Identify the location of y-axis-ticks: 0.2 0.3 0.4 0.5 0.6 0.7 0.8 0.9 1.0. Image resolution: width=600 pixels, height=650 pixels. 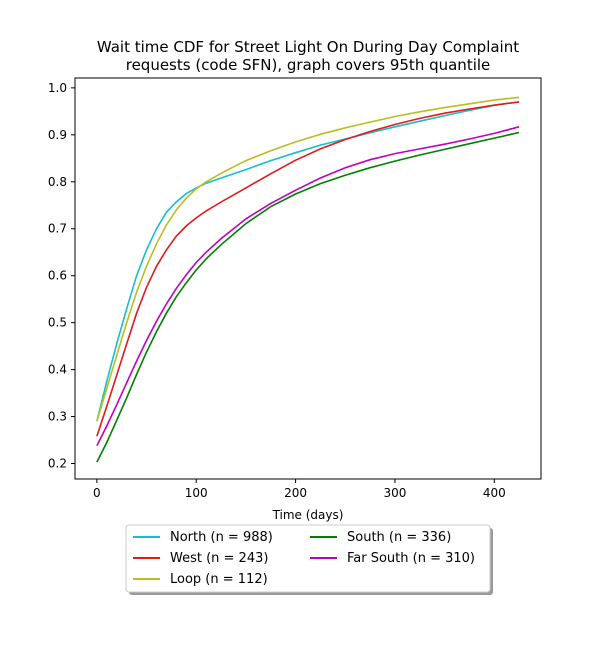
(61, 276).